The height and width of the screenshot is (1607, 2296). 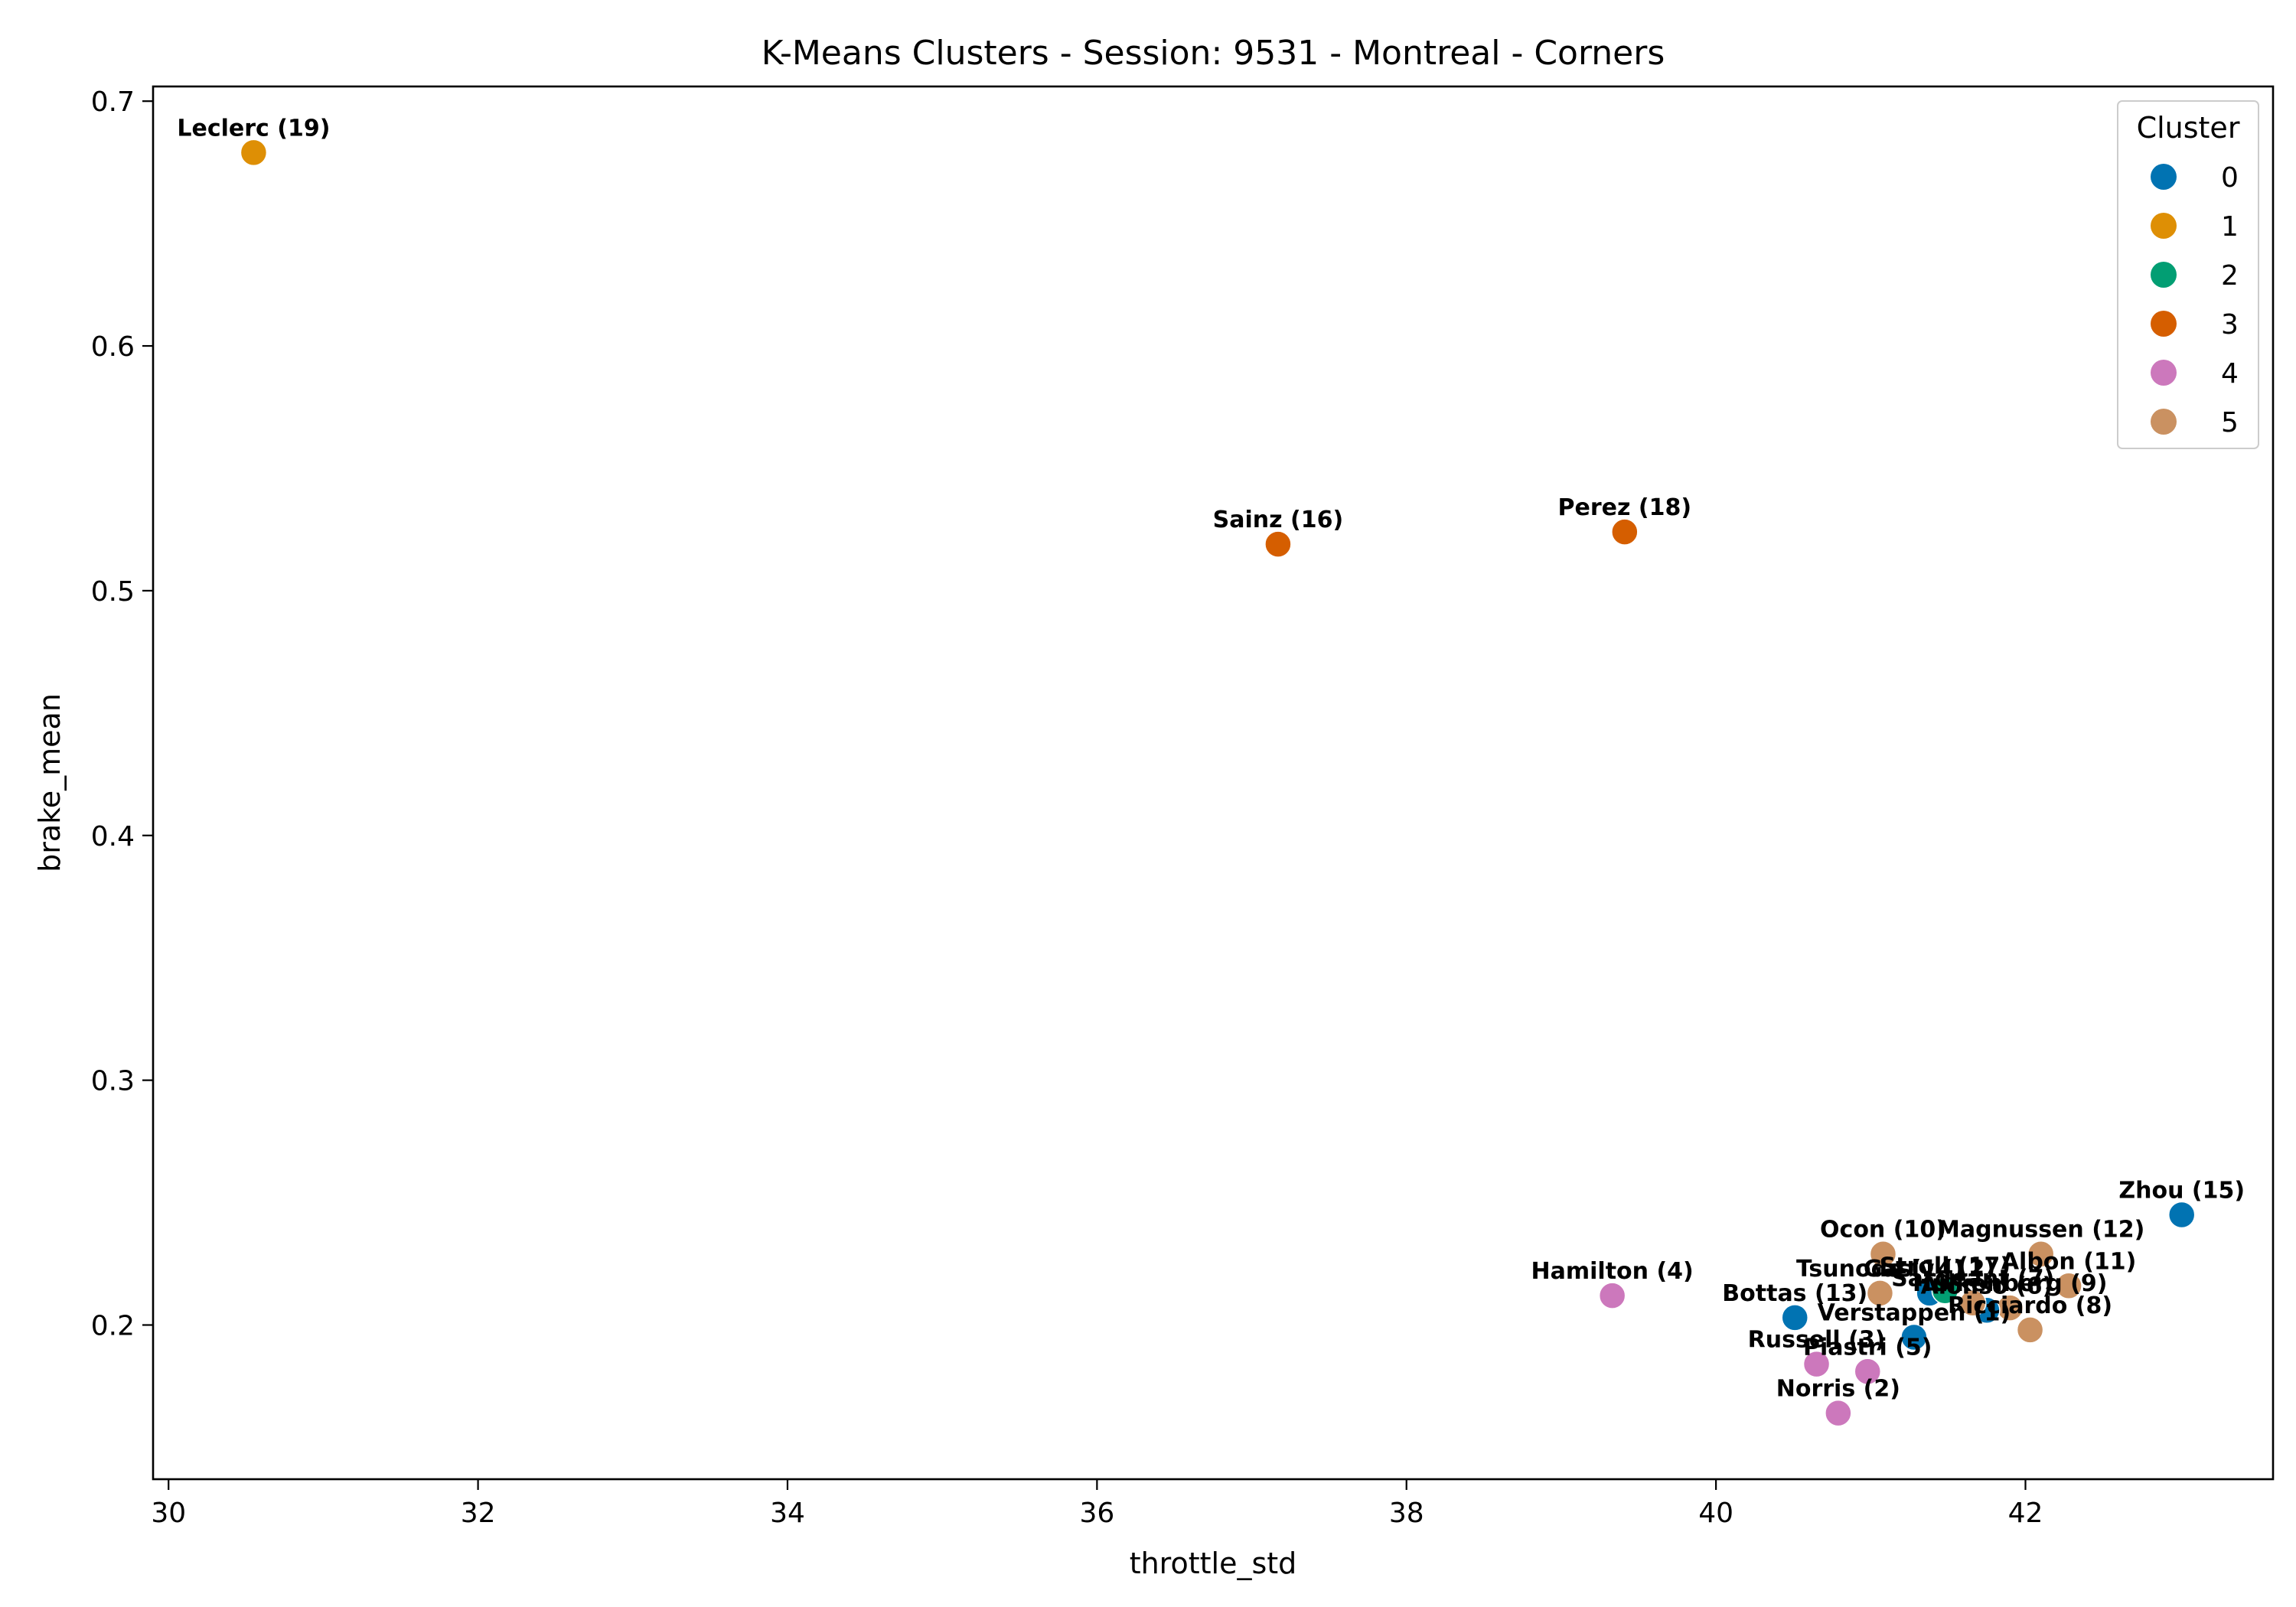 I want to click on legend: Cluster 0 1 2 3 4 5, so click(x=2188, y=274).